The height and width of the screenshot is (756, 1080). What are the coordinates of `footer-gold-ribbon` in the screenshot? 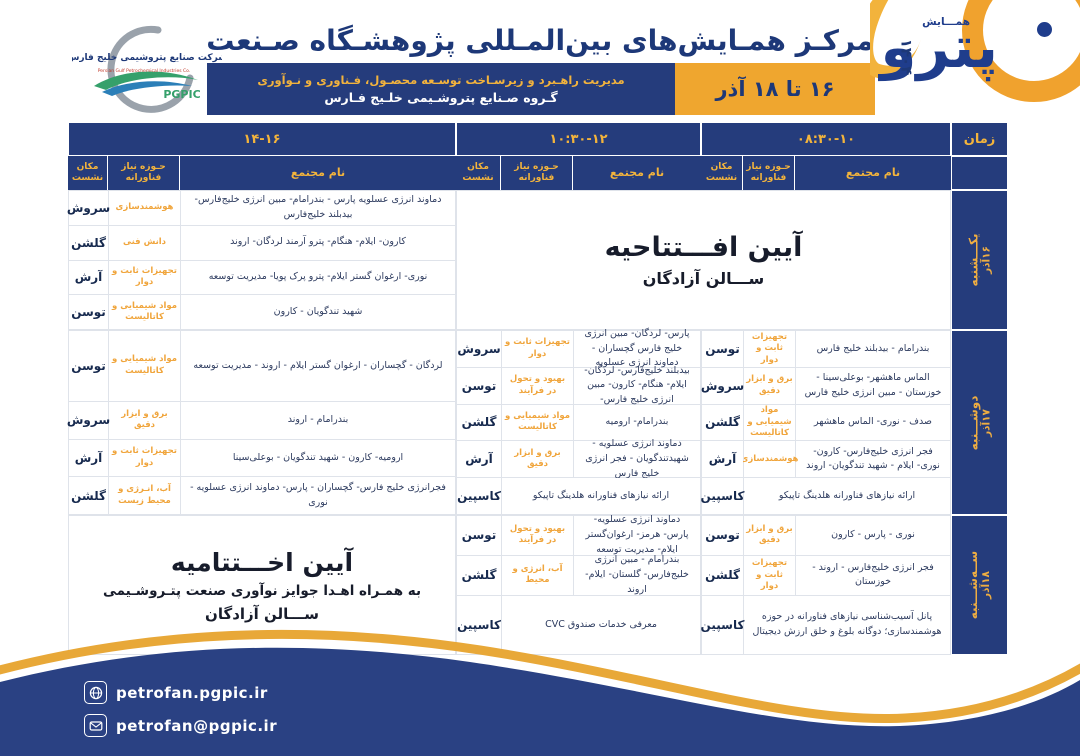 It's located at (540, 676).